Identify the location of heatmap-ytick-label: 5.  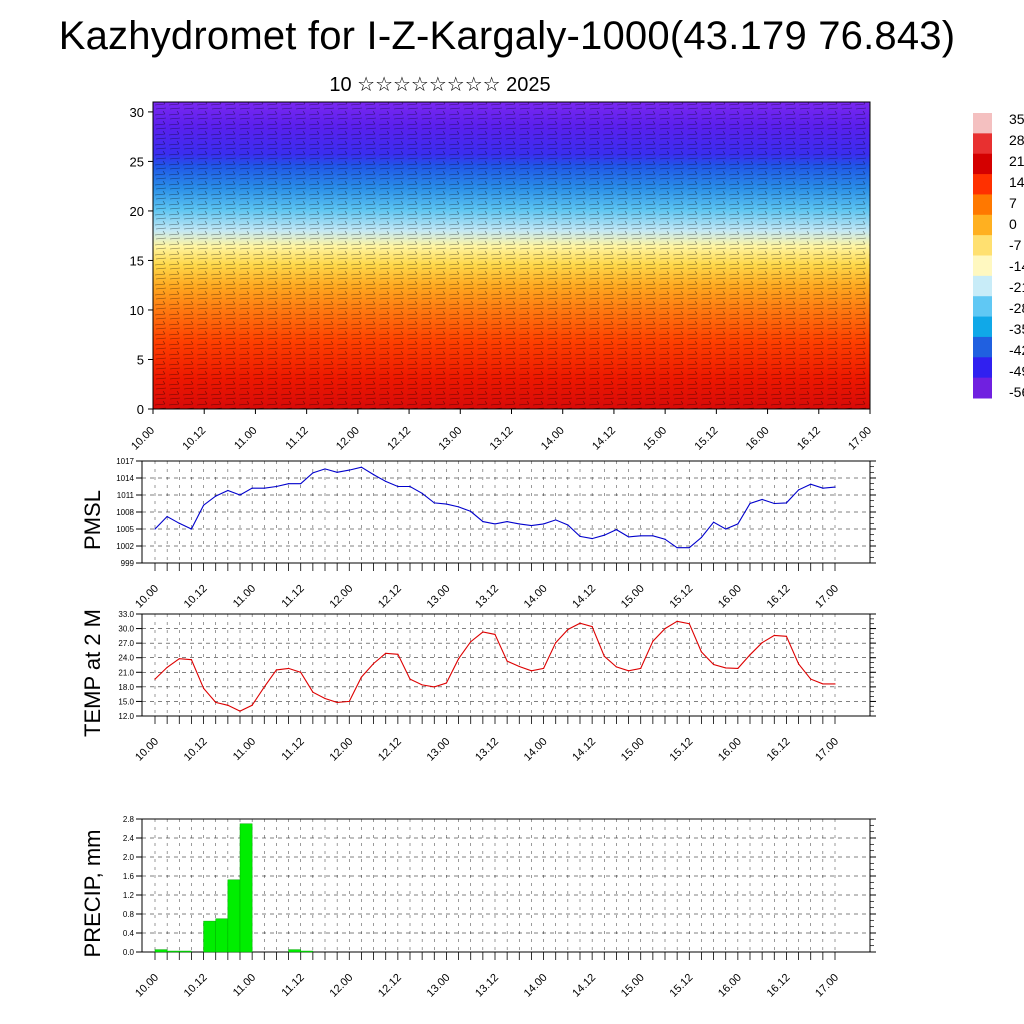
(140, 359).